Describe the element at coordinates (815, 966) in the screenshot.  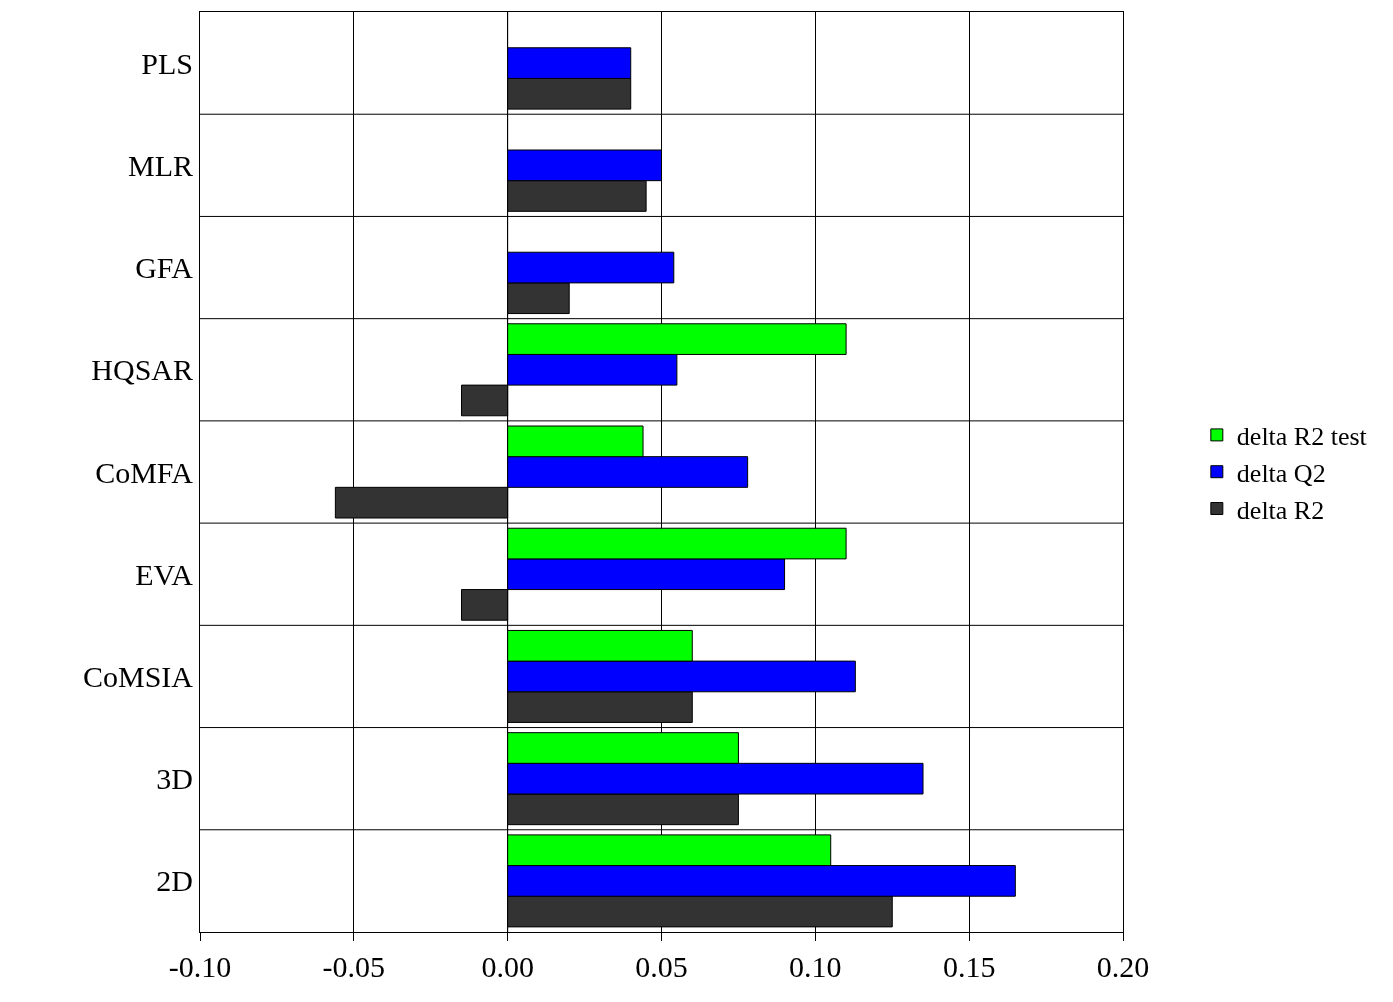
I see `x-tick-label: 0.10` at that location.